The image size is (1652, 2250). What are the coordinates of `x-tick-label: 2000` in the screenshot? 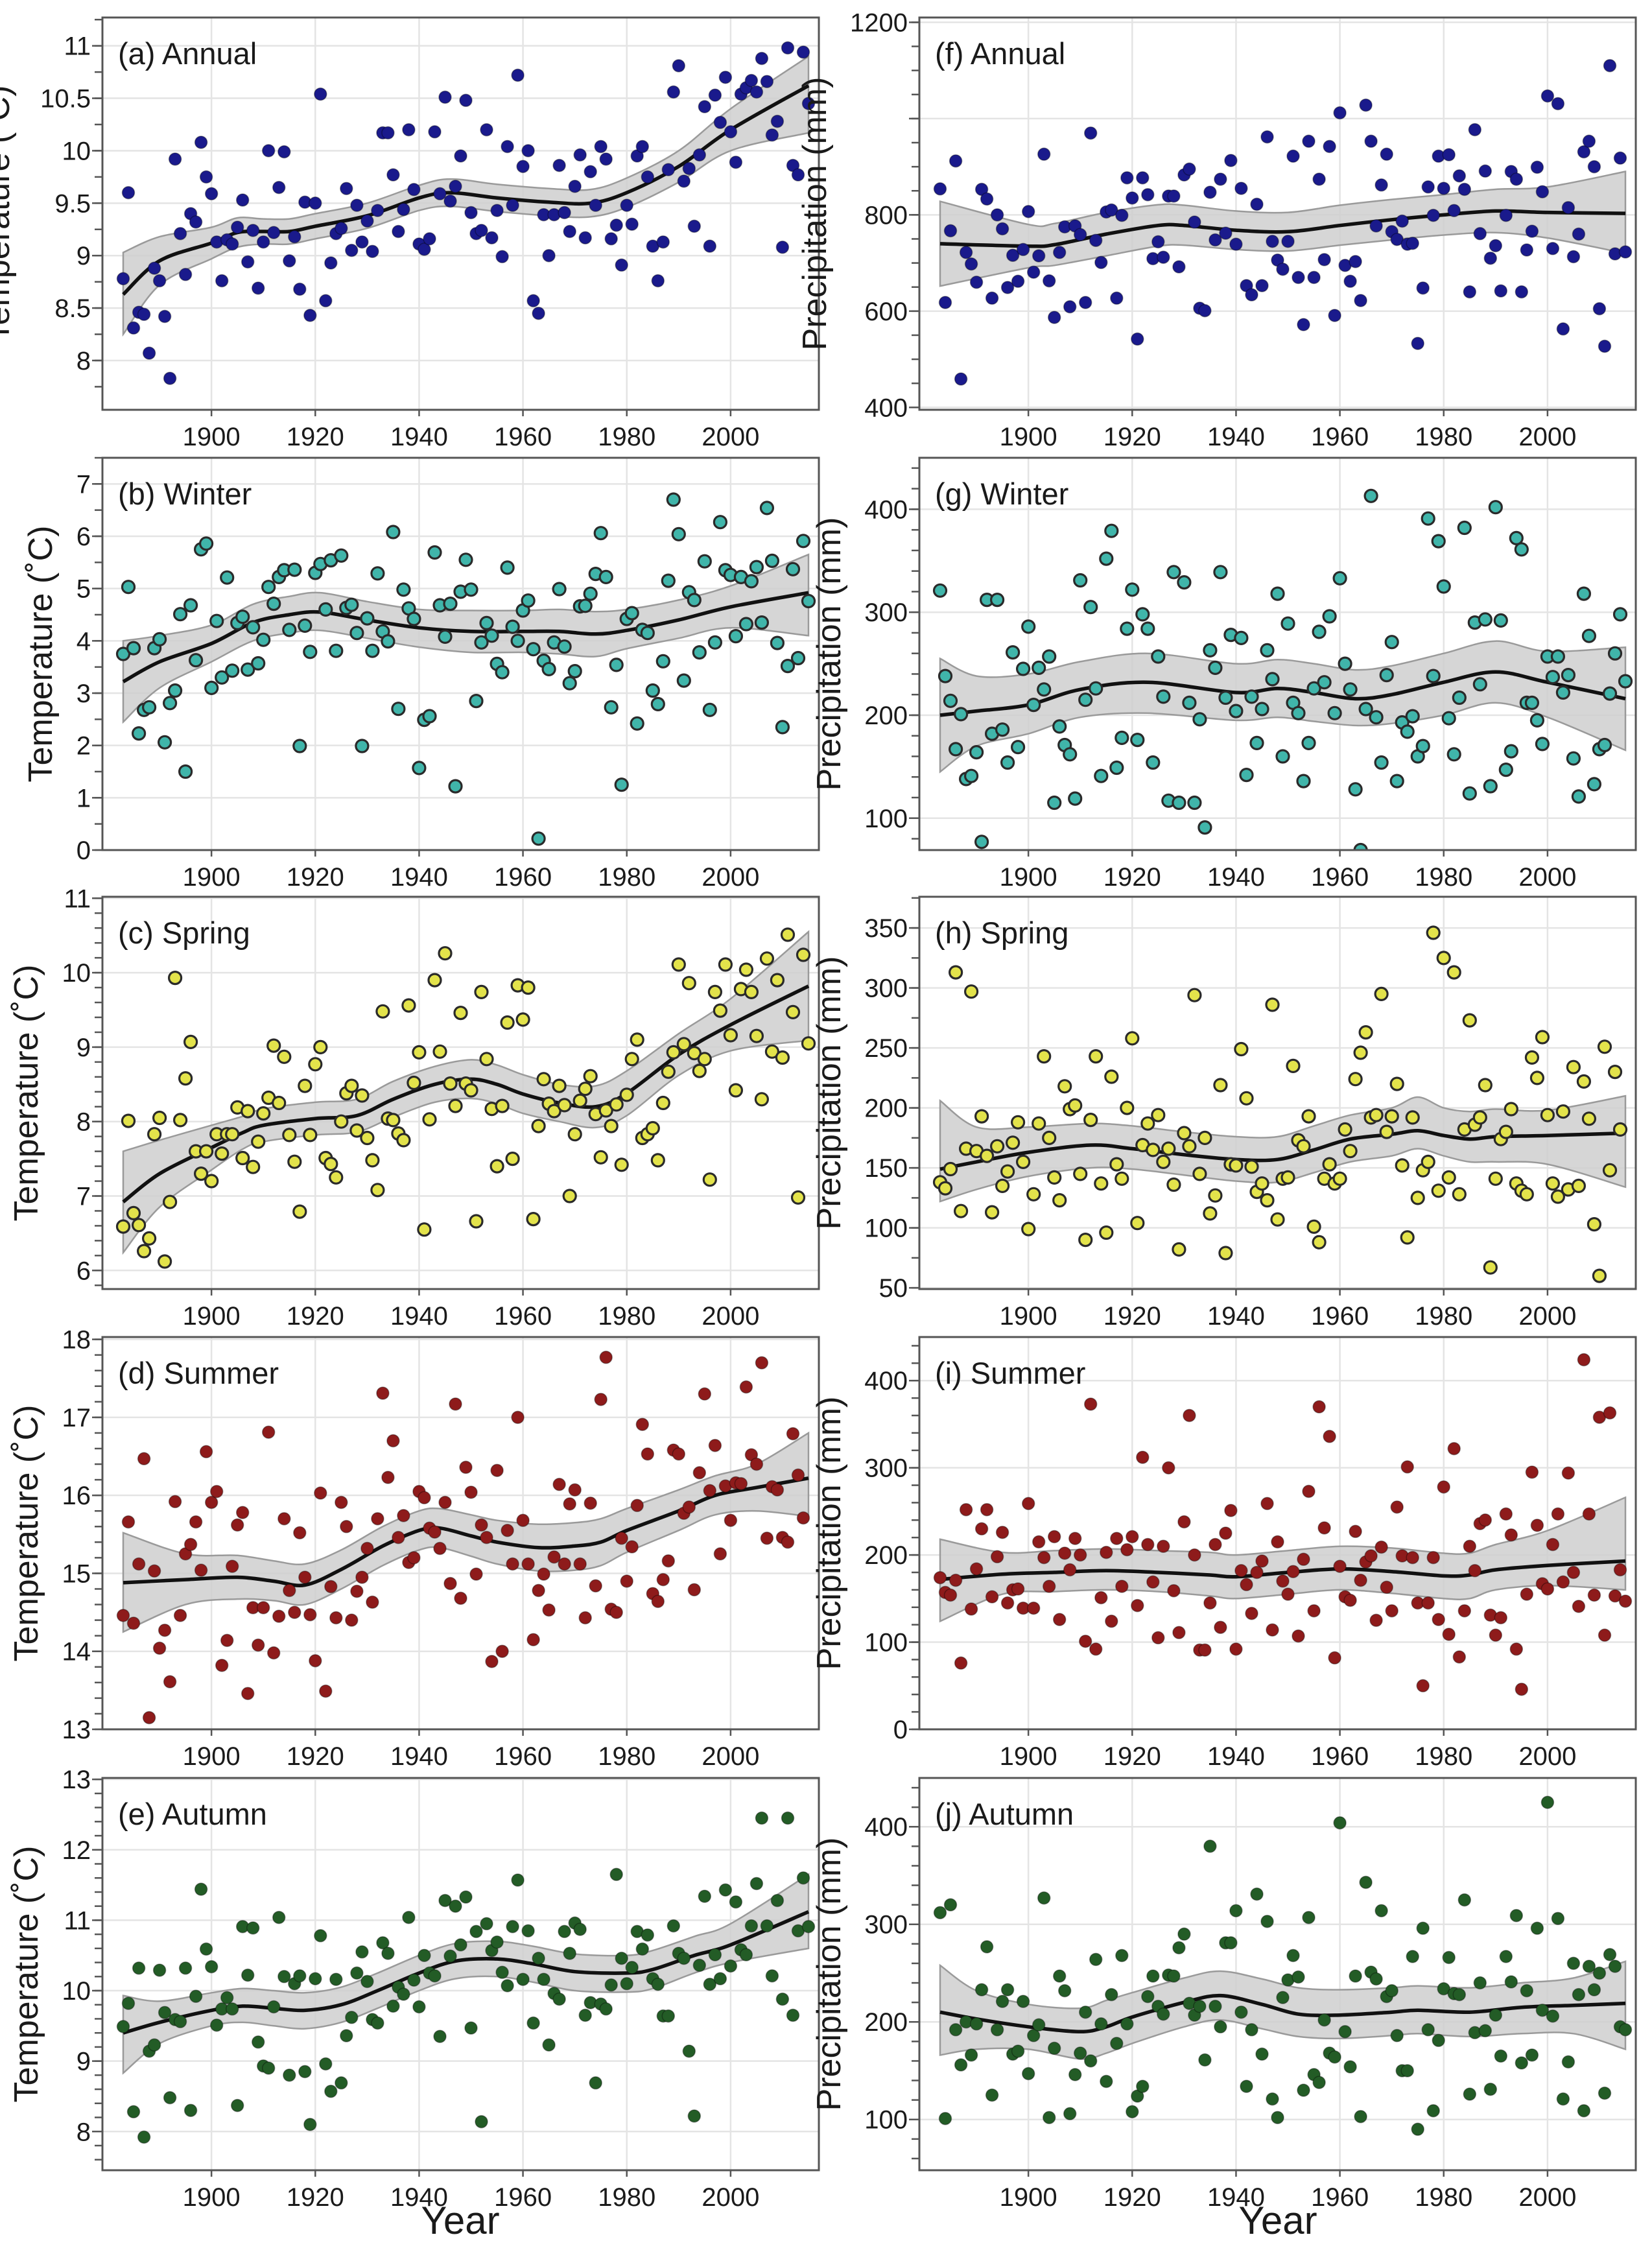 It's located at (1547, 437).